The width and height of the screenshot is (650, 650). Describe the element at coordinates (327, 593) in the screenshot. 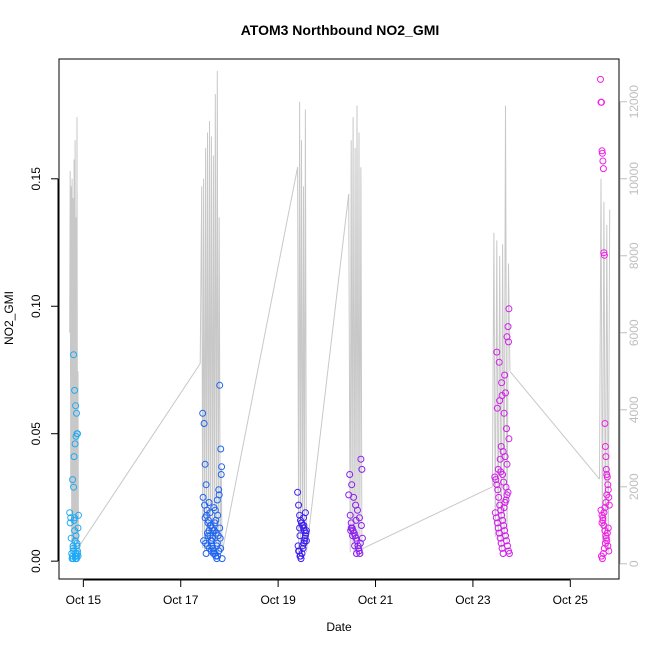

I see `x-axis: Oct 15 Oct 17 Oct 19 Oct 21 Oct 23 Oct 25` at that location.